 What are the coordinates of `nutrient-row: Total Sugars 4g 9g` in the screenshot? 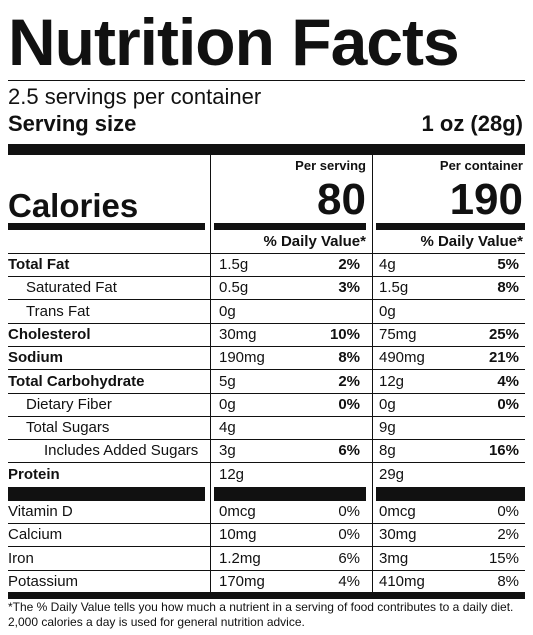 It's located at (266, 429).